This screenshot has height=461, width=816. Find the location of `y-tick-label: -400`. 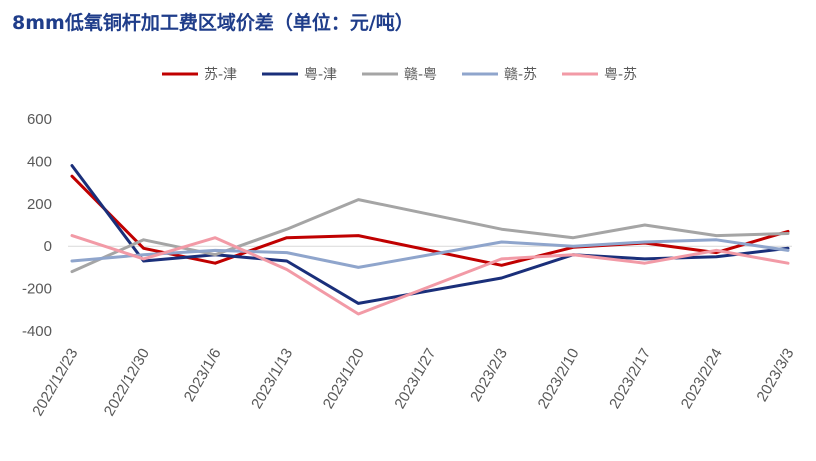

y-tick-label: -400 is located at coordinates (37, 331).